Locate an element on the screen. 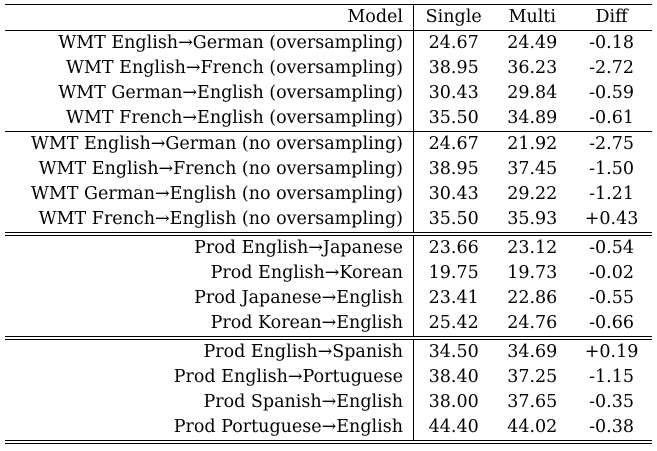 The height and width of the screenshot is (451, 657). table-header: Model Single Multi Diff is located at coordinates (328, 17).